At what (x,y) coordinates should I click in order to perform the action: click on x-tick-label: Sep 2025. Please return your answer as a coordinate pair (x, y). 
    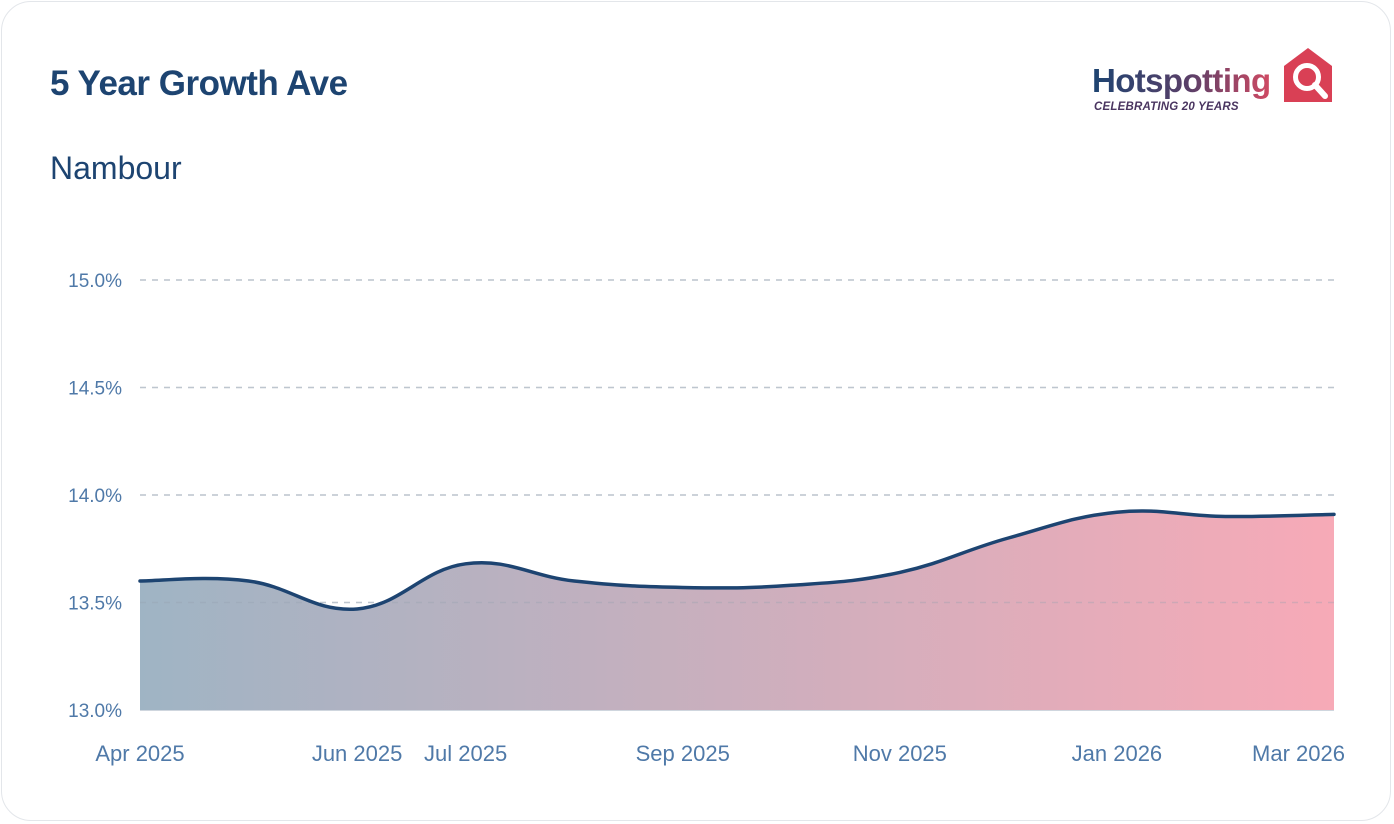
    Looking at the image, I should click on (683, 753).